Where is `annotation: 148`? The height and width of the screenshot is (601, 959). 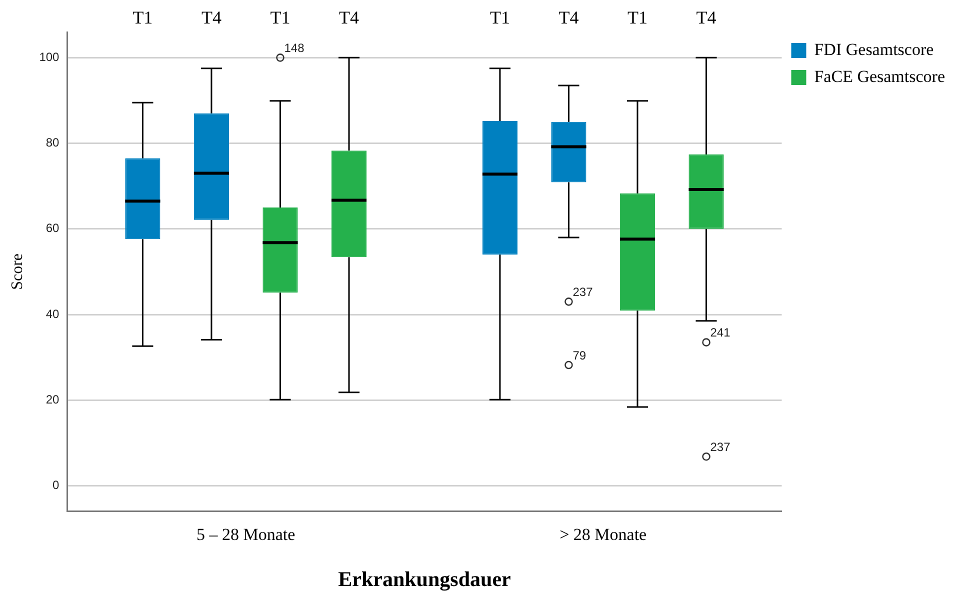
annotation: 148 is located at coordinates (294, 47).